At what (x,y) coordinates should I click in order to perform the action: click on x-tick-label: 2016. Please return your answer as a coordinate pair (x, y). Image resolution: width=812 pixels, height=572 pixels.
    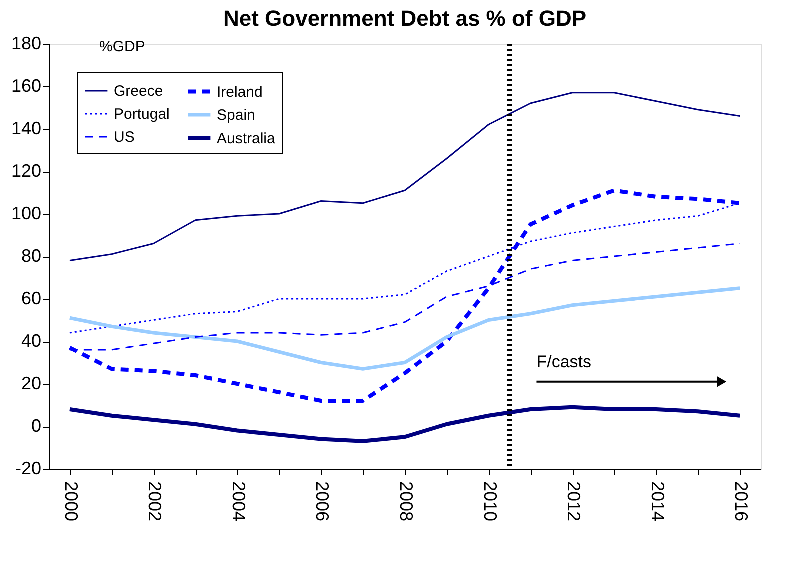
    Looking at the image, I should click on (742, 502).